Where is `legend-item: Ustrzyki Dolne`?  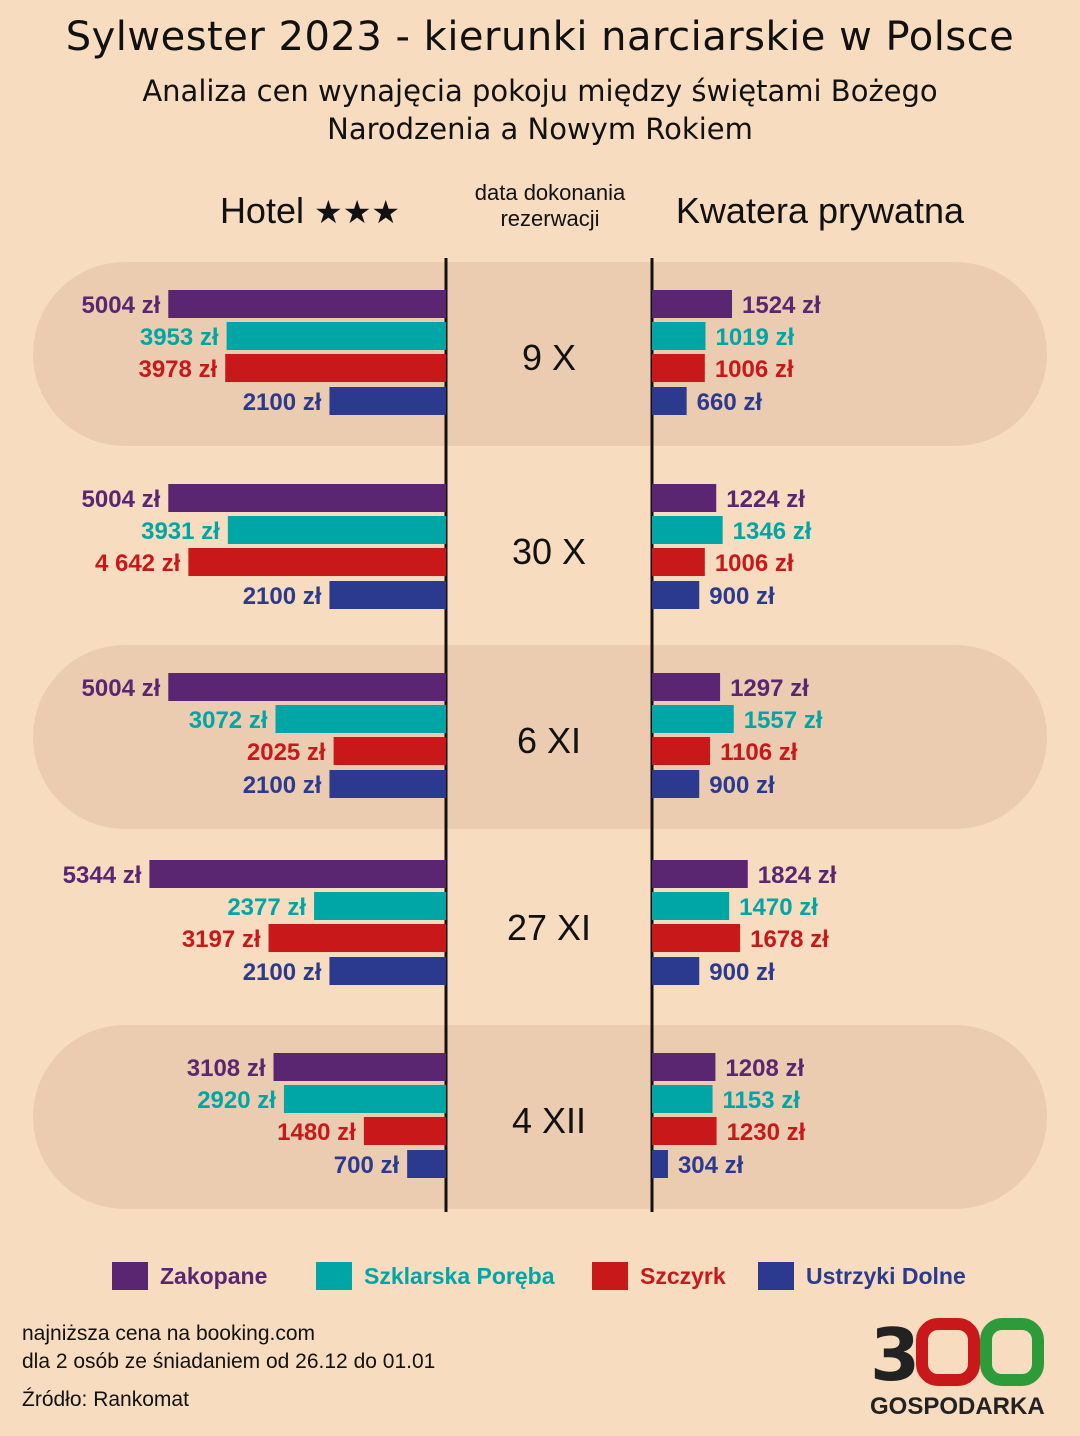
legend-item: Ustrzyki Dolne is located at coordinates (862, 1276).